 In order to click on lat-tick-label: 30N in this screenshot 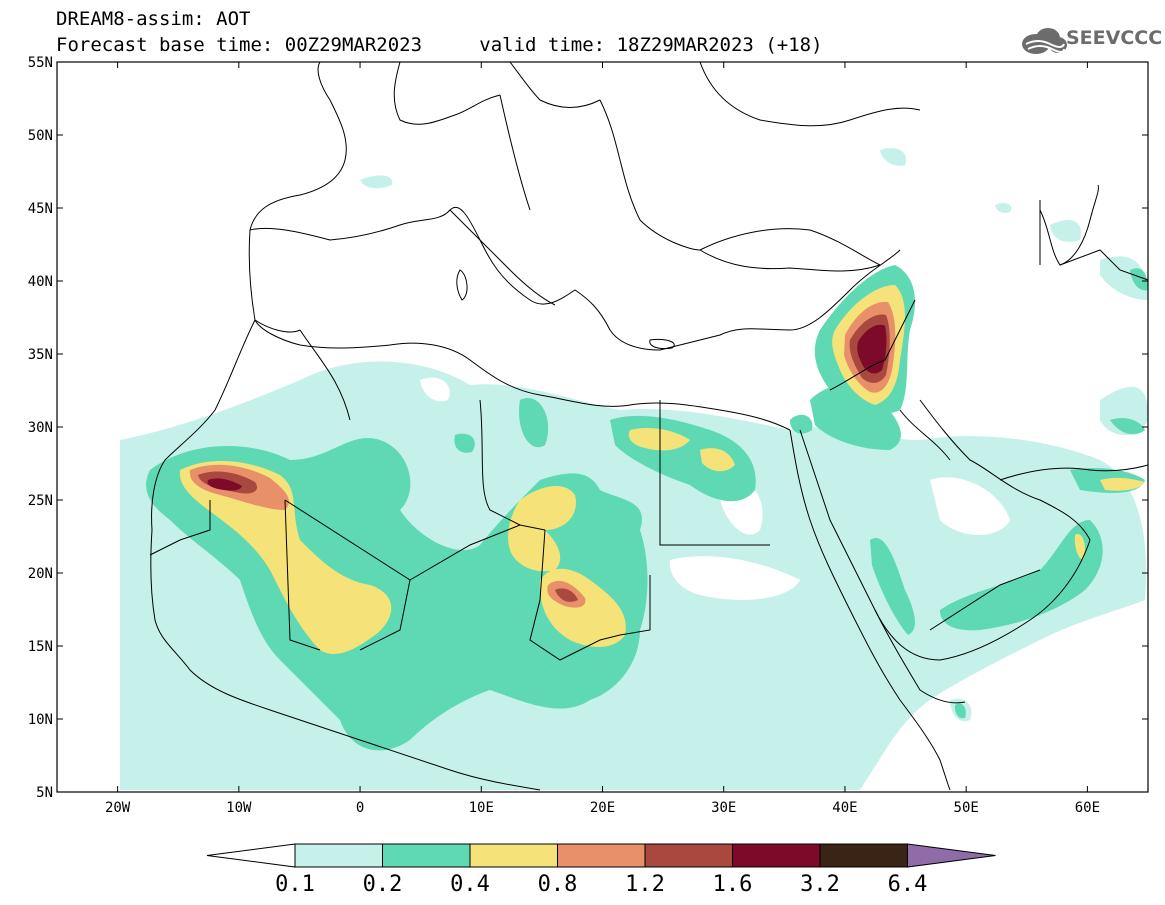, I will do `click(40, 428)`.